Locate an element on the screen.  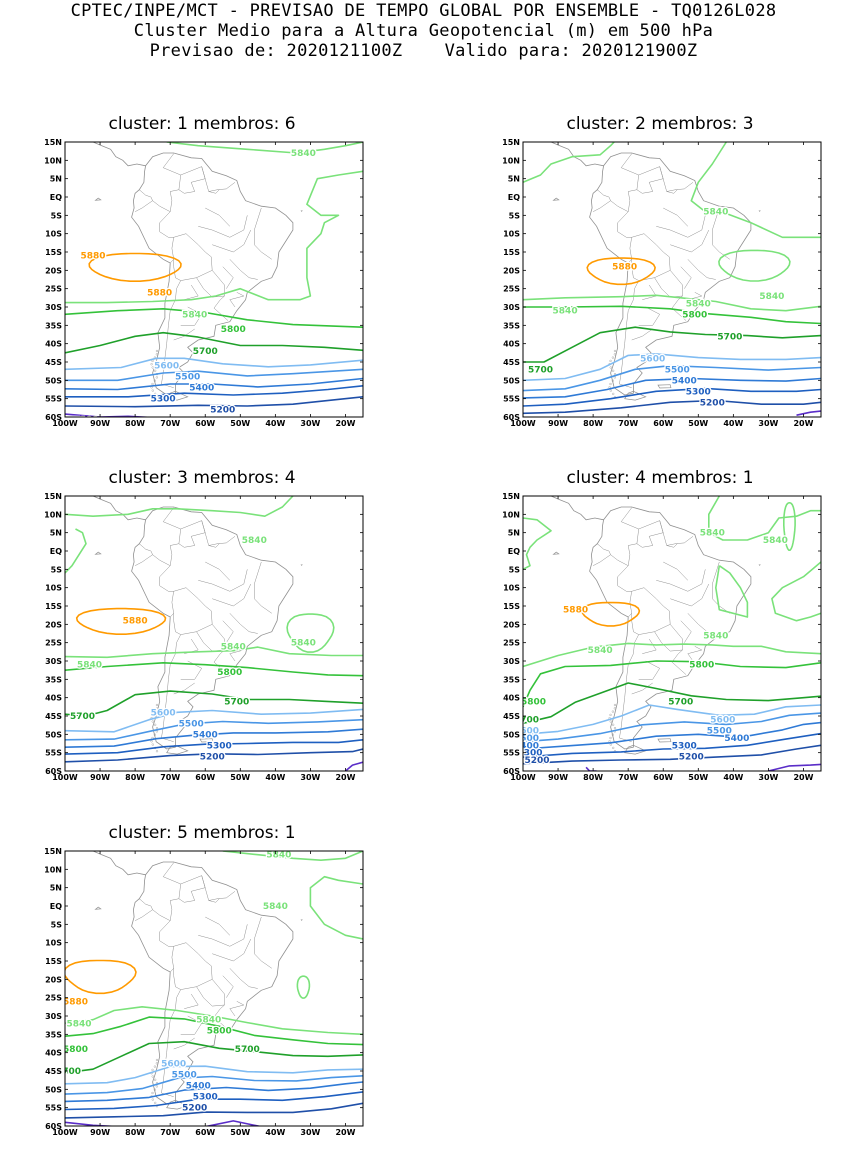
y-tick-label: 55S is located at coordinates (511, 399).